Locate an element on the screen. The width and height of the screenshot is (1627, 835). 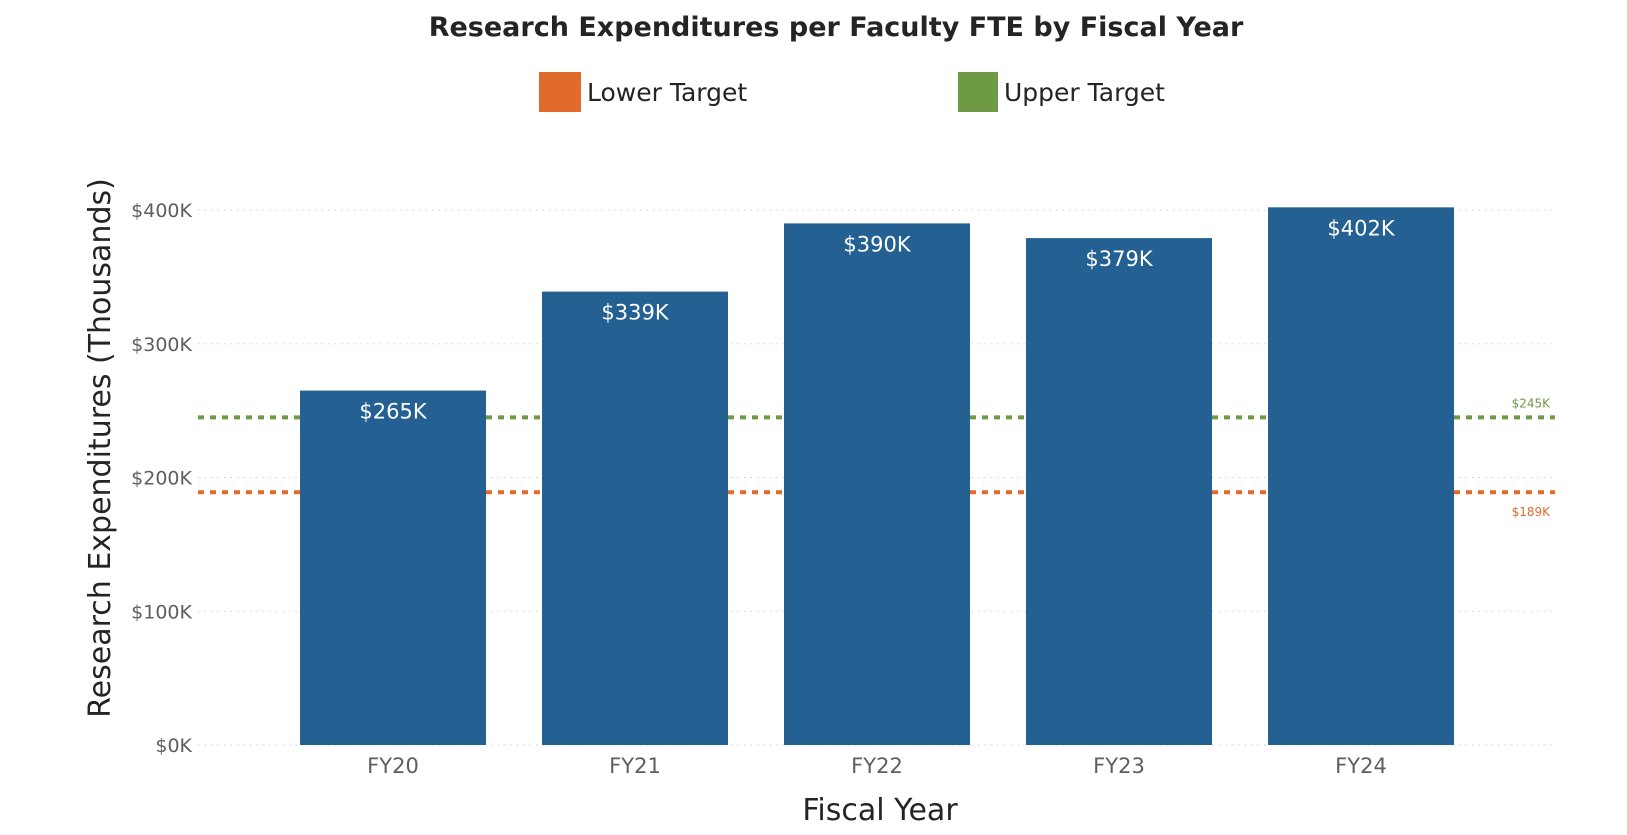
bar-fy24 is located at coordinates (1361, 476).